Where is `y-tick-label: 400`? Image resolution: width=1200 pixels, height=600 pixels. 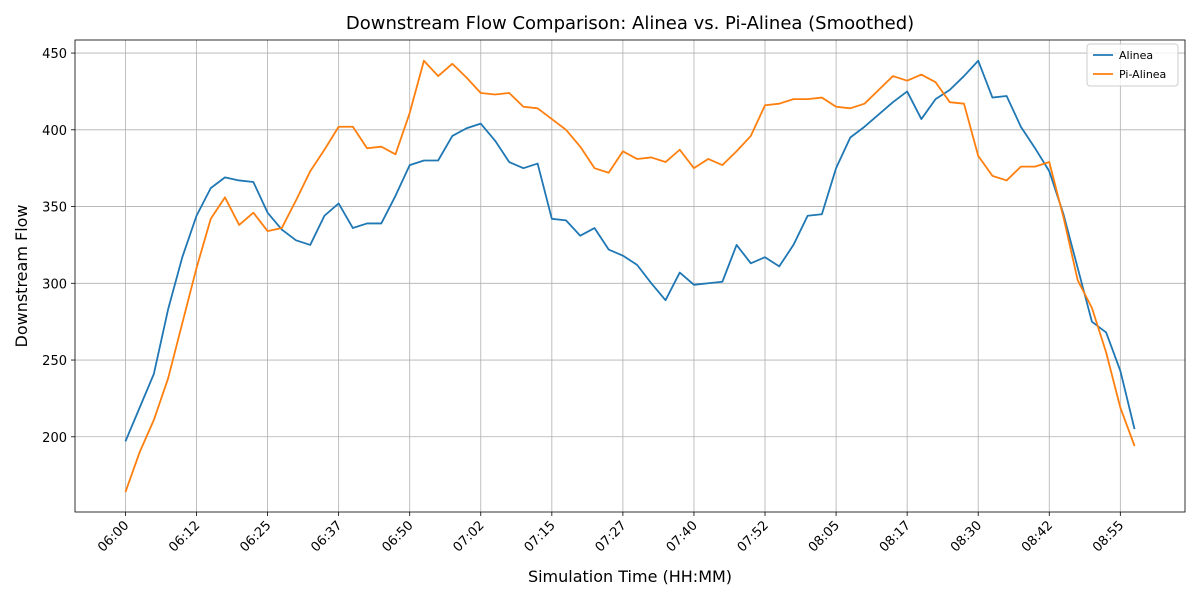 y-tick-label: 400 is located at coordinates (54, 131).